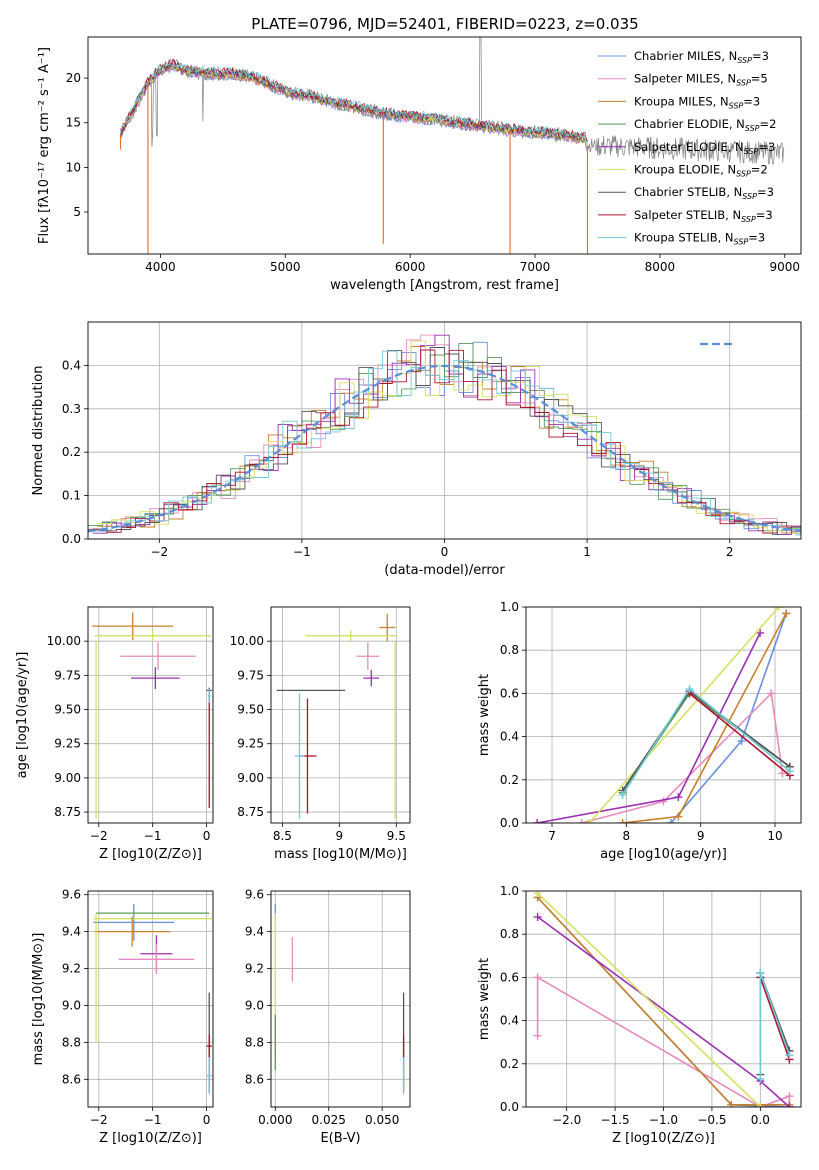 This screenshot has height=1170, width=819. Describe the element at coordinates (44, 145) in the screenshot. I see `y-axis-label: Flux [fλ10⁻¹⁷ erg cm⁻² s⁻¹ A⁻¹]` at that location.